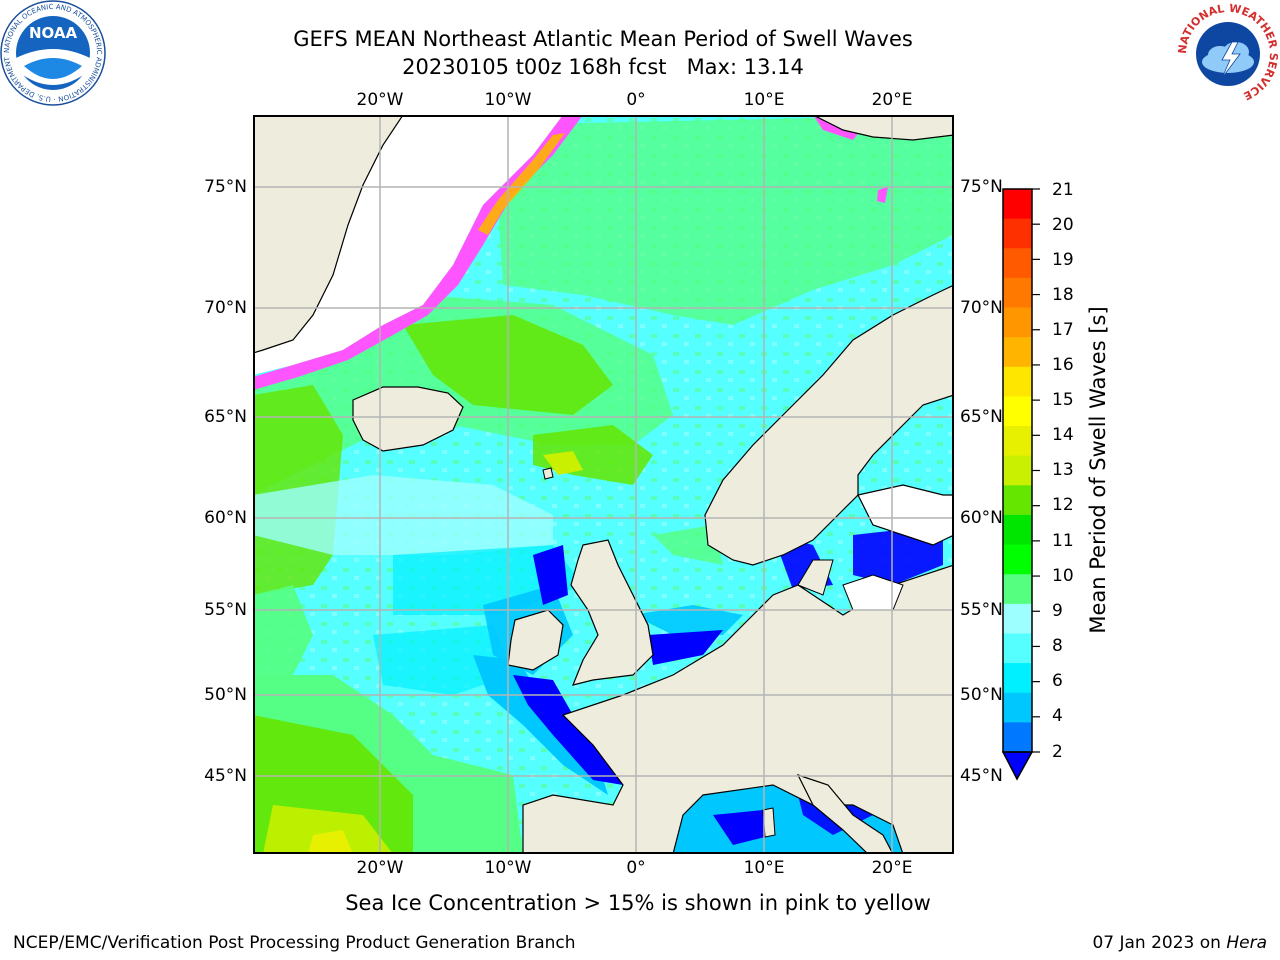 This screenshot has width=1280, height=960. I want to click on footer-date: 07 Jan 2023 on Hera, so click(1179, 943).